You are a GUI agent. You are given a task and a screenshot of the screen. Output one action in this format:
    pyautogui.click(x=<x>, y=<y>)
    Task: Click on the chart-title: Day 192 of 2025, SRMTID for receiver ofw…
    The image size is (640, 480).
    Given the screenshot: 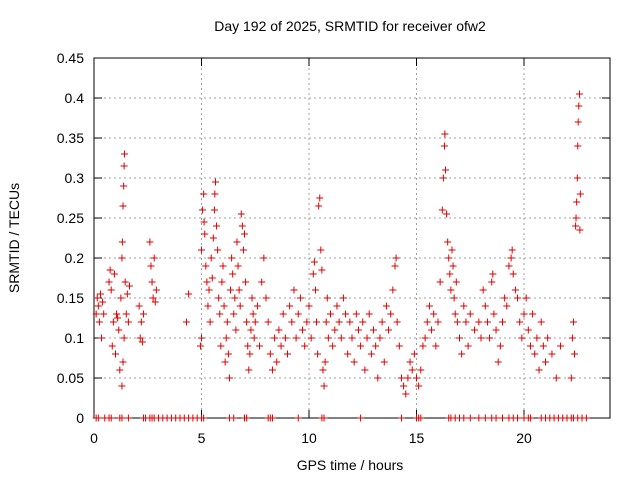 What is the action you would take?
    pyautogui.click(x=350, y=26)
    